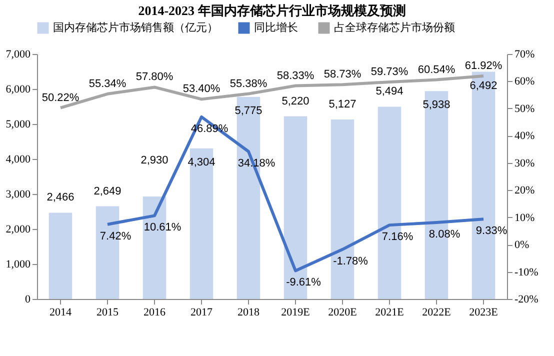 This screenshot has height=356, width=554. I want to click on data-label: 58.33%, so click(295, 76).